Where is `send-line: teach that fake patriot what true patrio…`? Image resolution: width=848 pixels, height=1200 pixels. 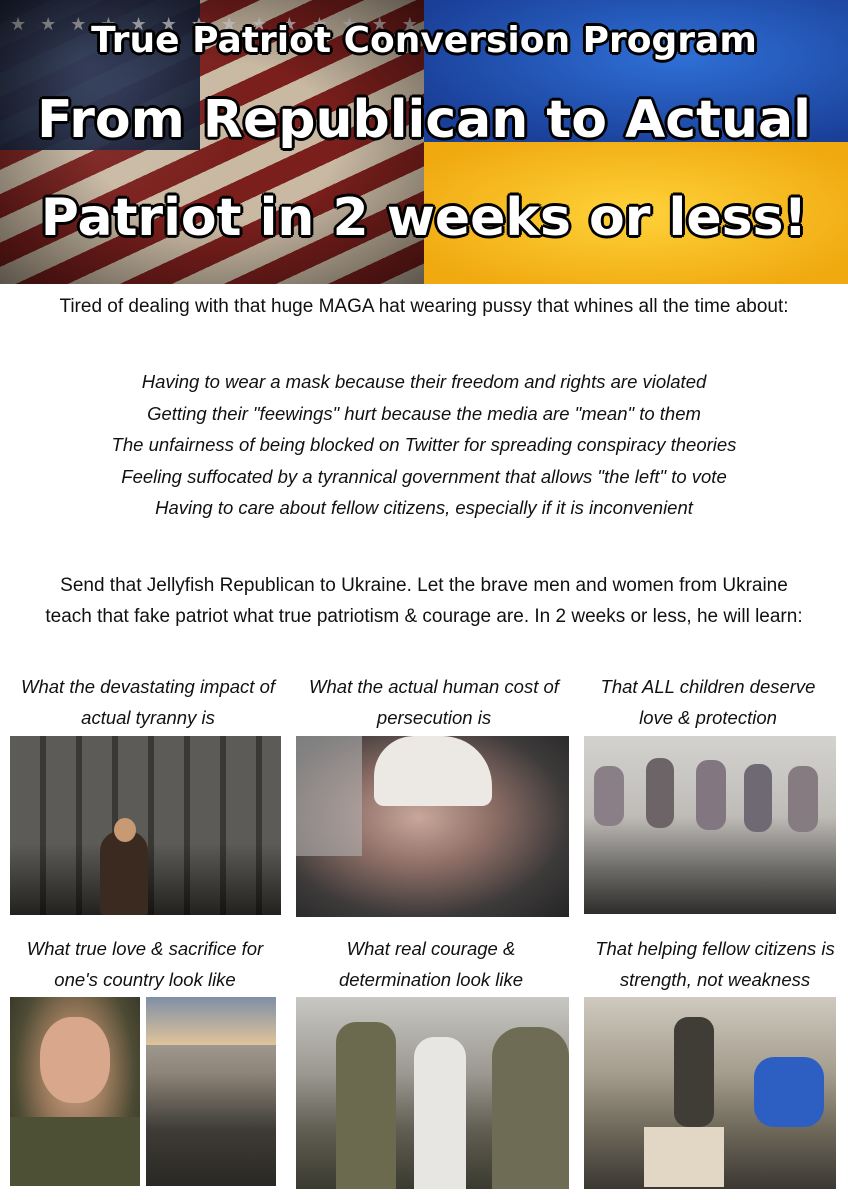
send-line: teach that fake patriot what true patrio… is located at coordinates (424, 616).